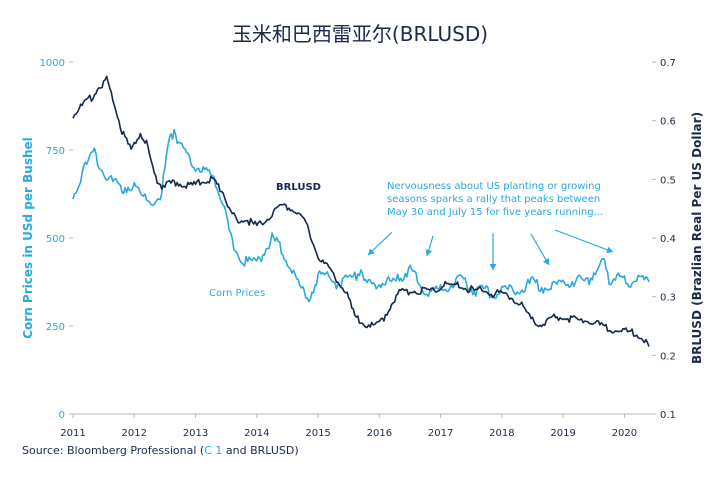 The width and height of the screenshot is (720, 500). What do you see at coordinates (668, 239) in the screenshot?
I see `right-tick-label: 0.4` at bounding box center [668, 239].